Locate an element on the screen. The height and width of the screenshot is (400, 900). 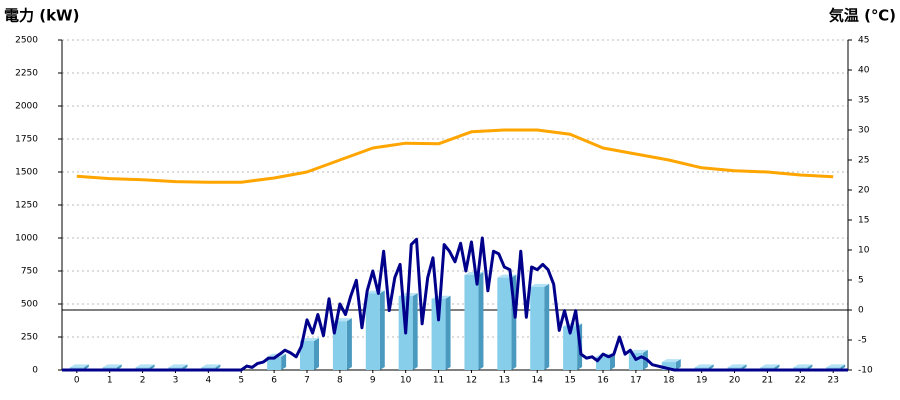
x-tick-label: 19 is located at coordinates (702, 381).